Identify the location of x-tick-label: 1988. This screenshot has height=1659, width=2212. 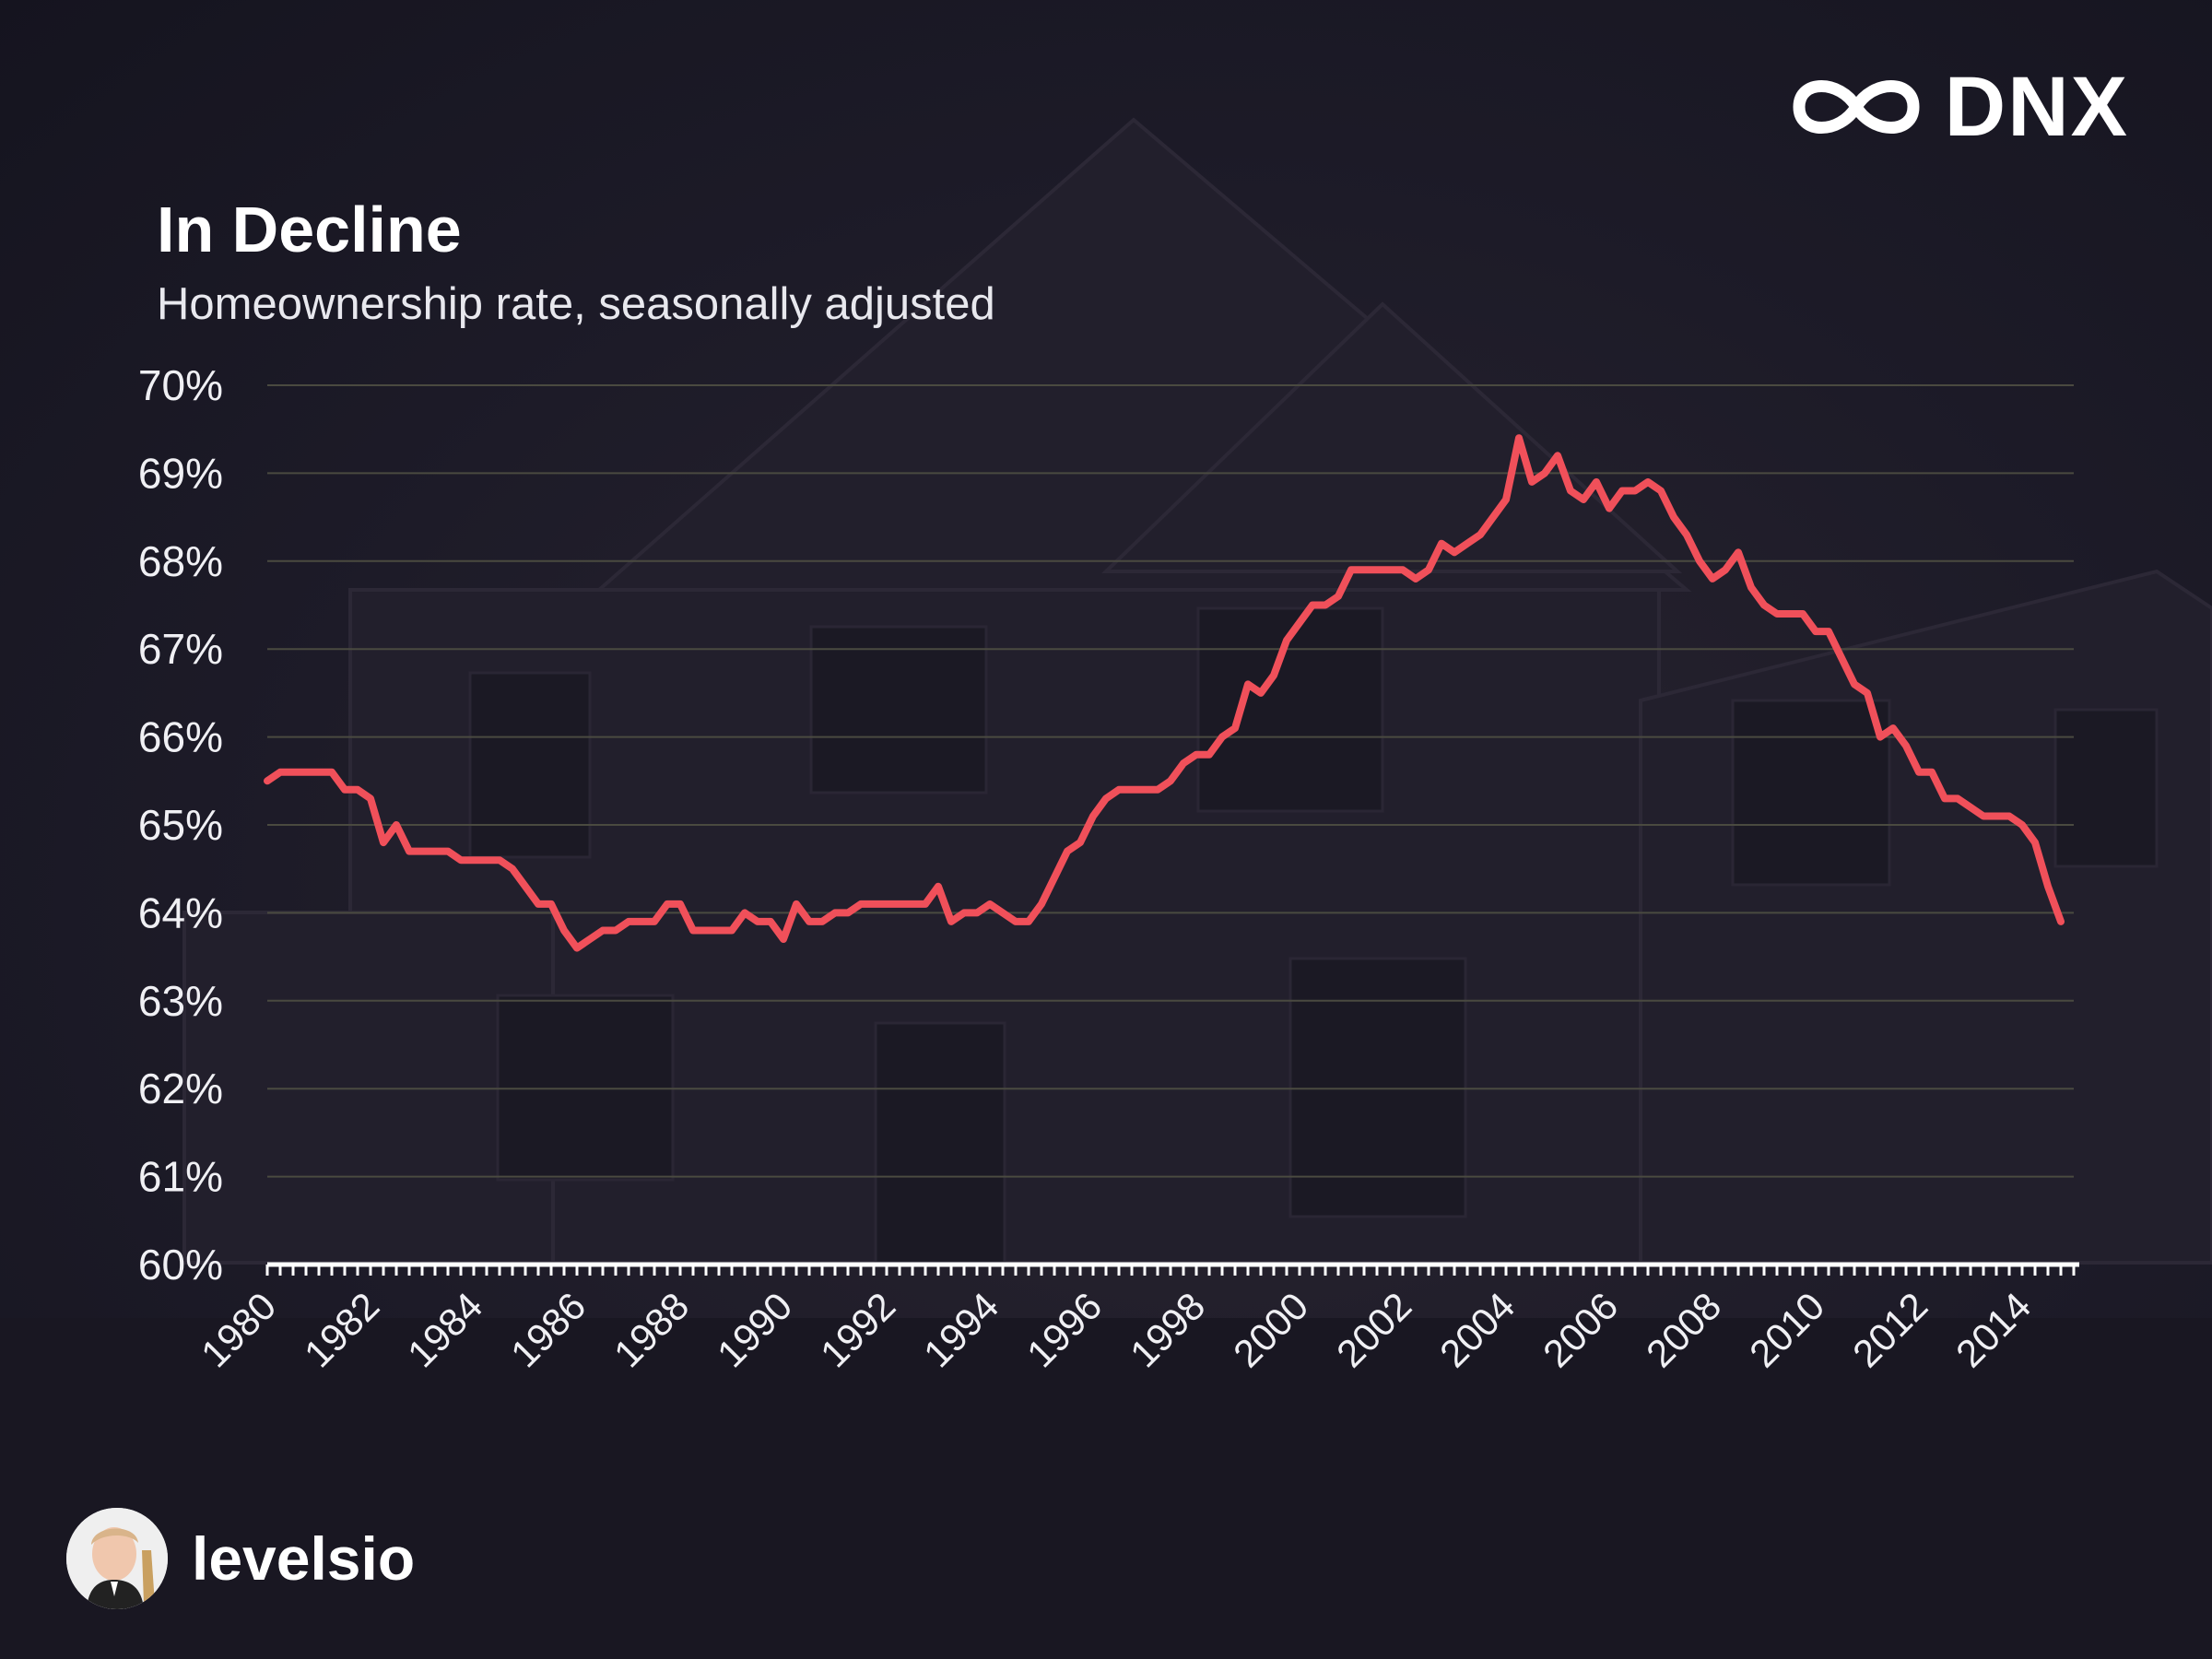
(651, 1329).